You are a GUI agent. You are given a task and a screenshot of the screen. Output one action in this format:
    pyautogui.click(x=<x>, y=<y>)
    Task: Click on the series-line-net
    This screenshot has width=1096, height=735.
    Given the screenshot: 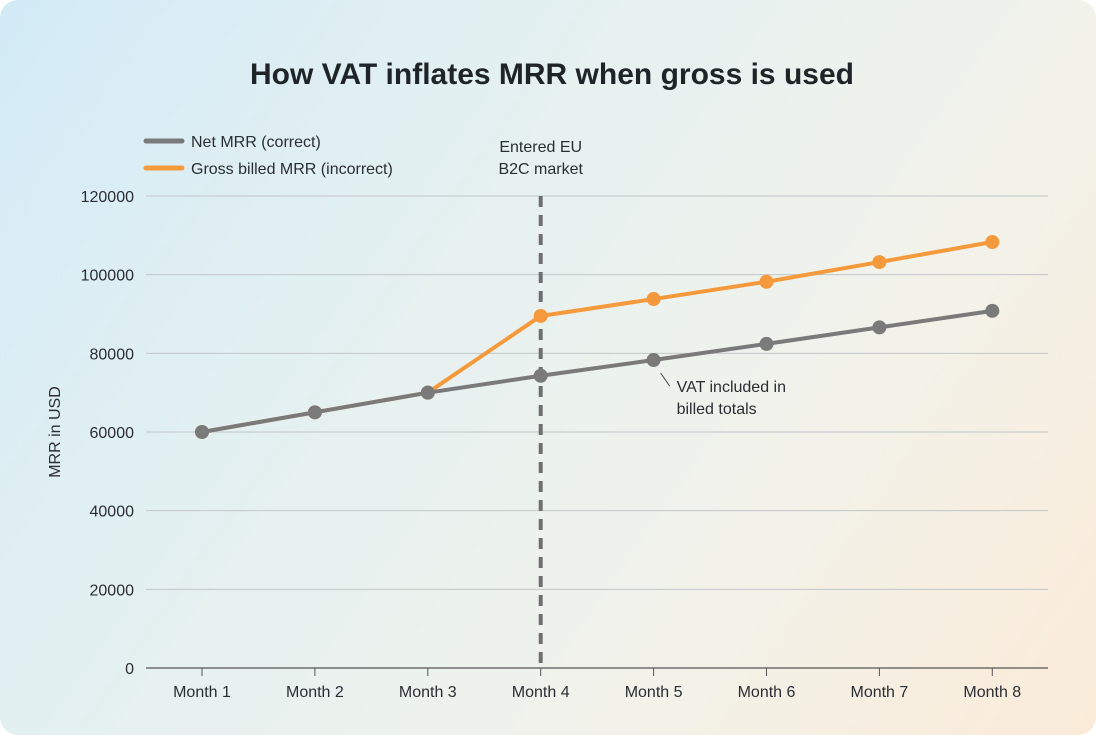 What is the action you would take?
    pyautogui.click(x=597, y=371)
    